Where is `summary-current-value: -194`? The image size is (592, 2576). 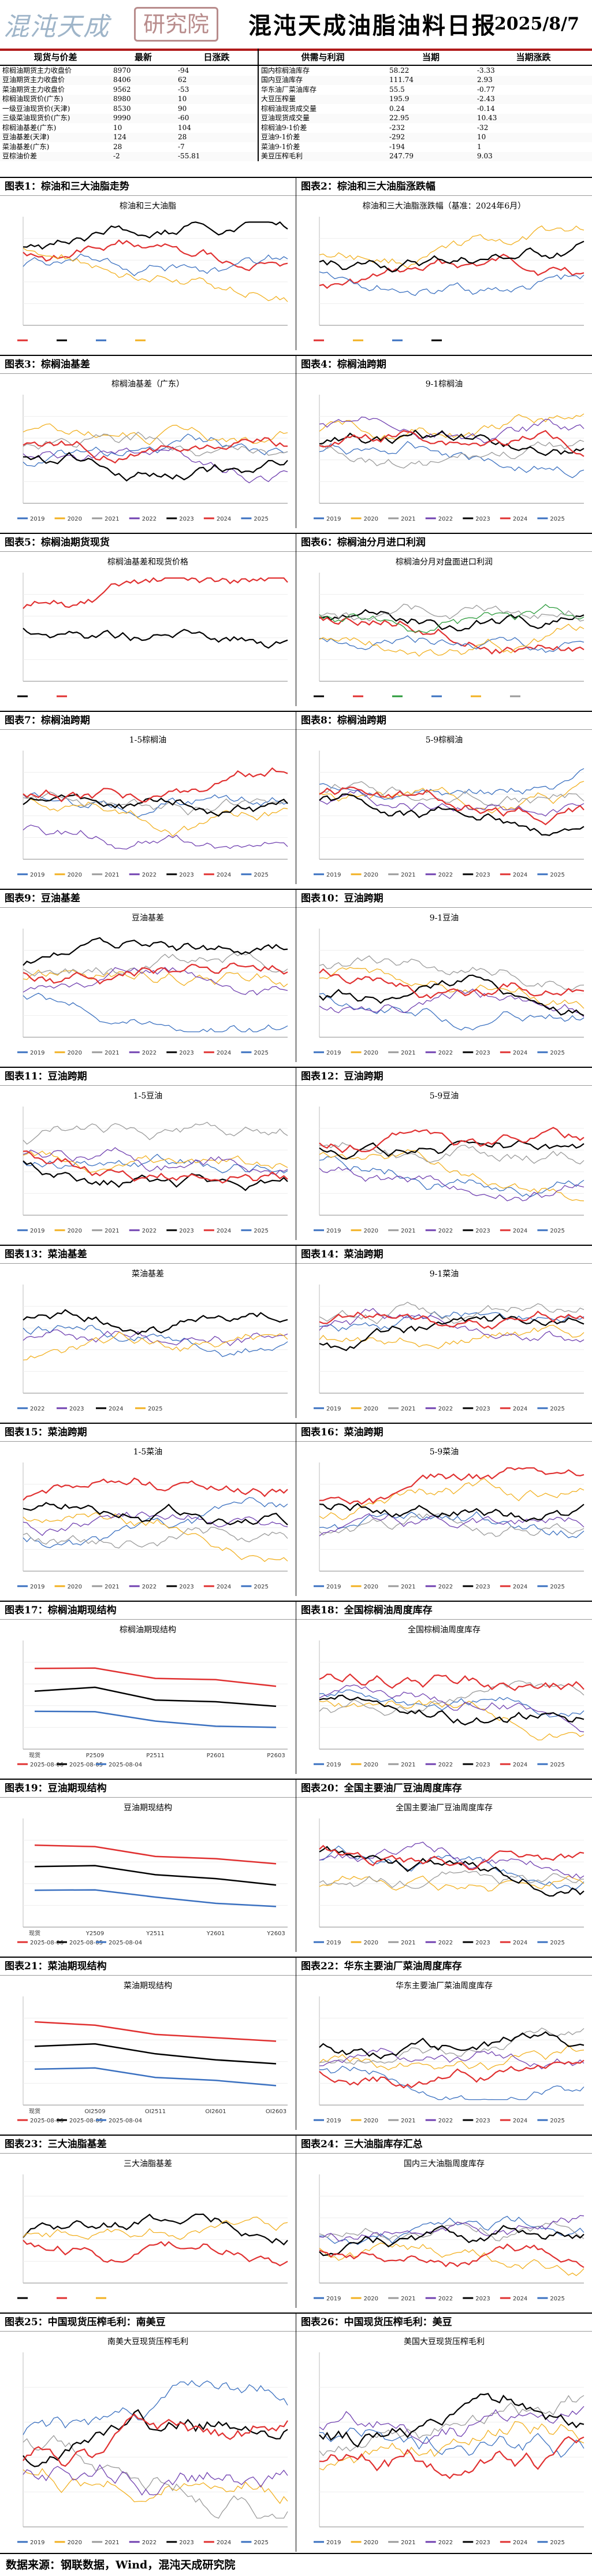 summary-current-value: -194 is located at coordinates (397, 146).